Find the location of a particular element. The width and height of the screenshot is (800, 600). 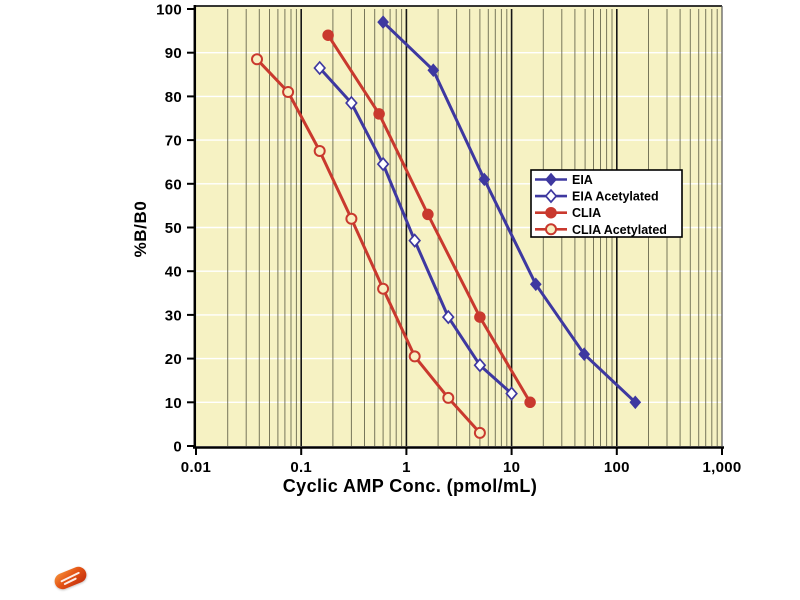

y-tick-label: 0 is located at coordinates (177, 447).